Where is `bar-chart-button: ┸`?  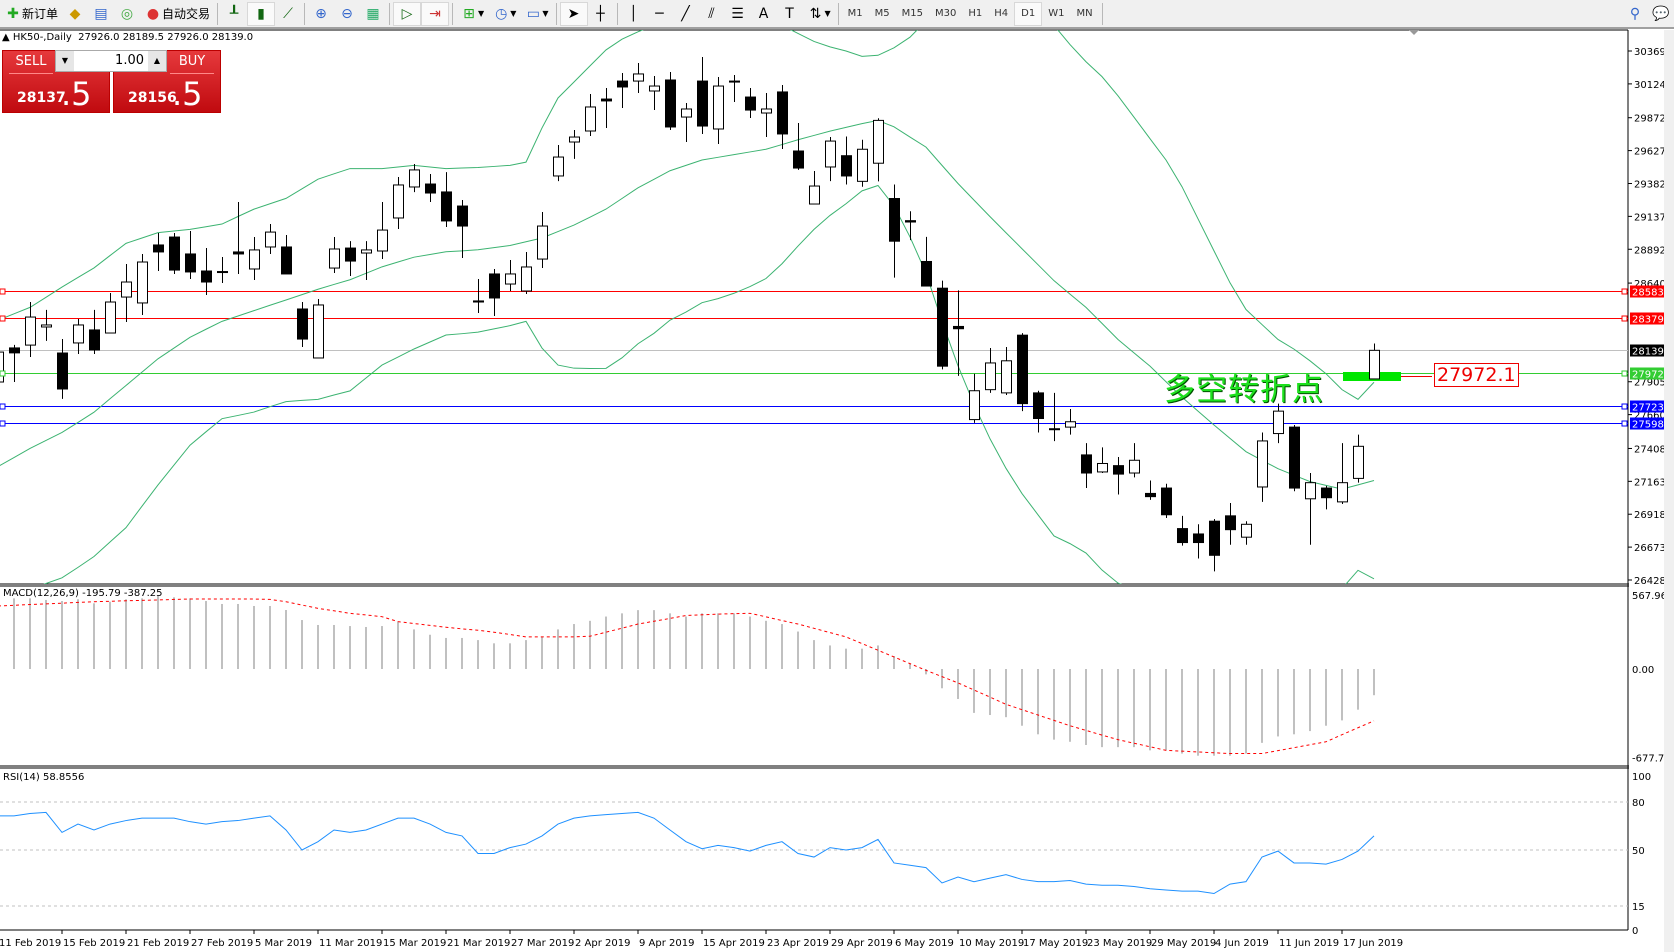 bar-chart-button: ┸ is located at coordinates (234, 14).